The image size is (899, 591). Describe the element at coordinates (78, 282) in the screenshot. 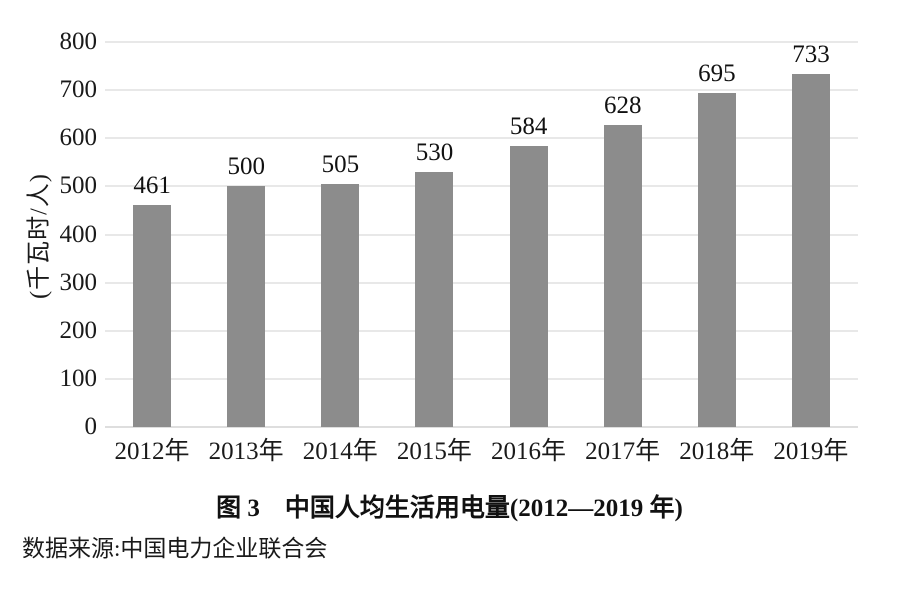

I see `y-tick-300: 300` at that location.